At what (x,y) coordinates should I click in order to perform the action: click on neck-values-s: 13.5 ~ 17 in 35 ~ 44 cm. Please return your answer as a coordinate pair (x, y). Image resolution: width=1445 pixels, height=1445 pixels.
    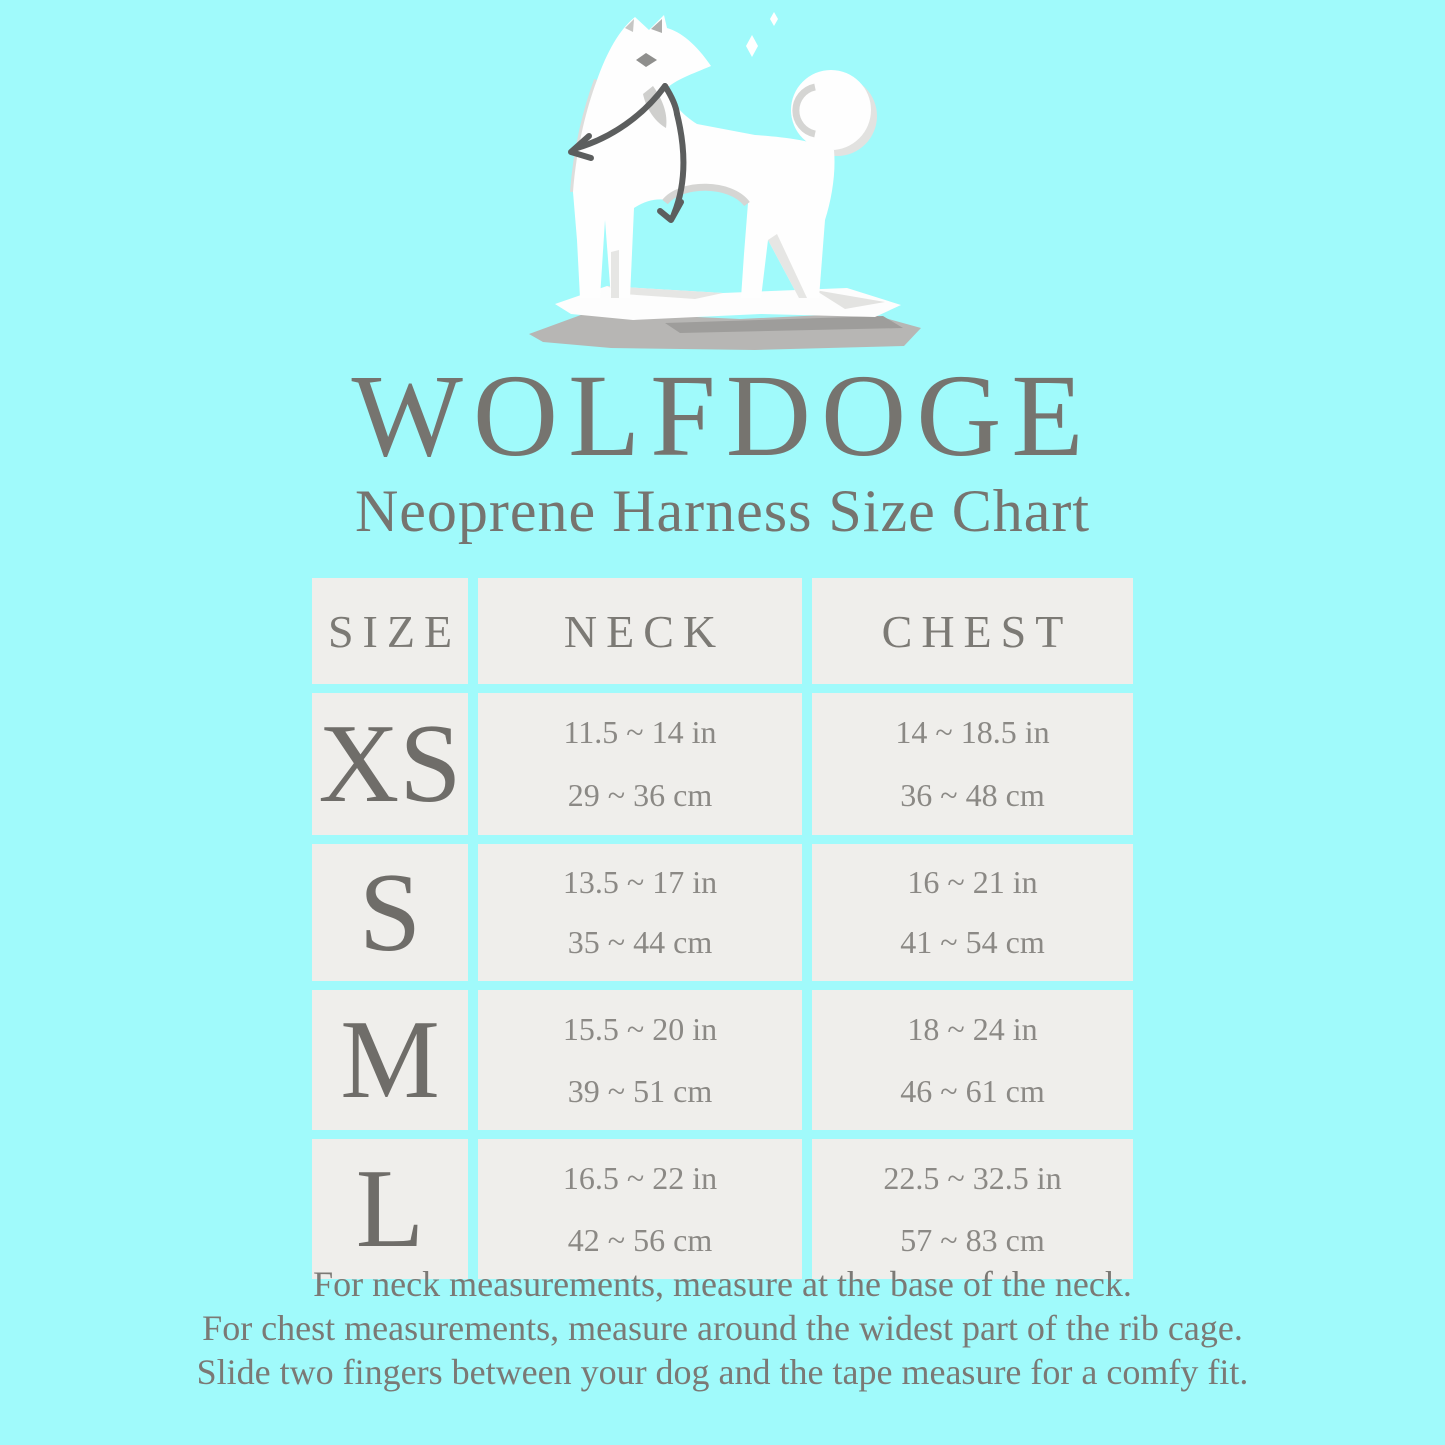
    Looking at the image, I should click on (640, 912).